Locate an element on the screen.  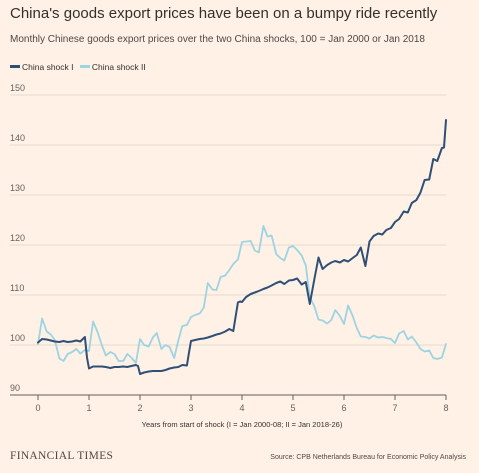
chart-legend: China shock I China shock II is located at coordinates (80, 66).